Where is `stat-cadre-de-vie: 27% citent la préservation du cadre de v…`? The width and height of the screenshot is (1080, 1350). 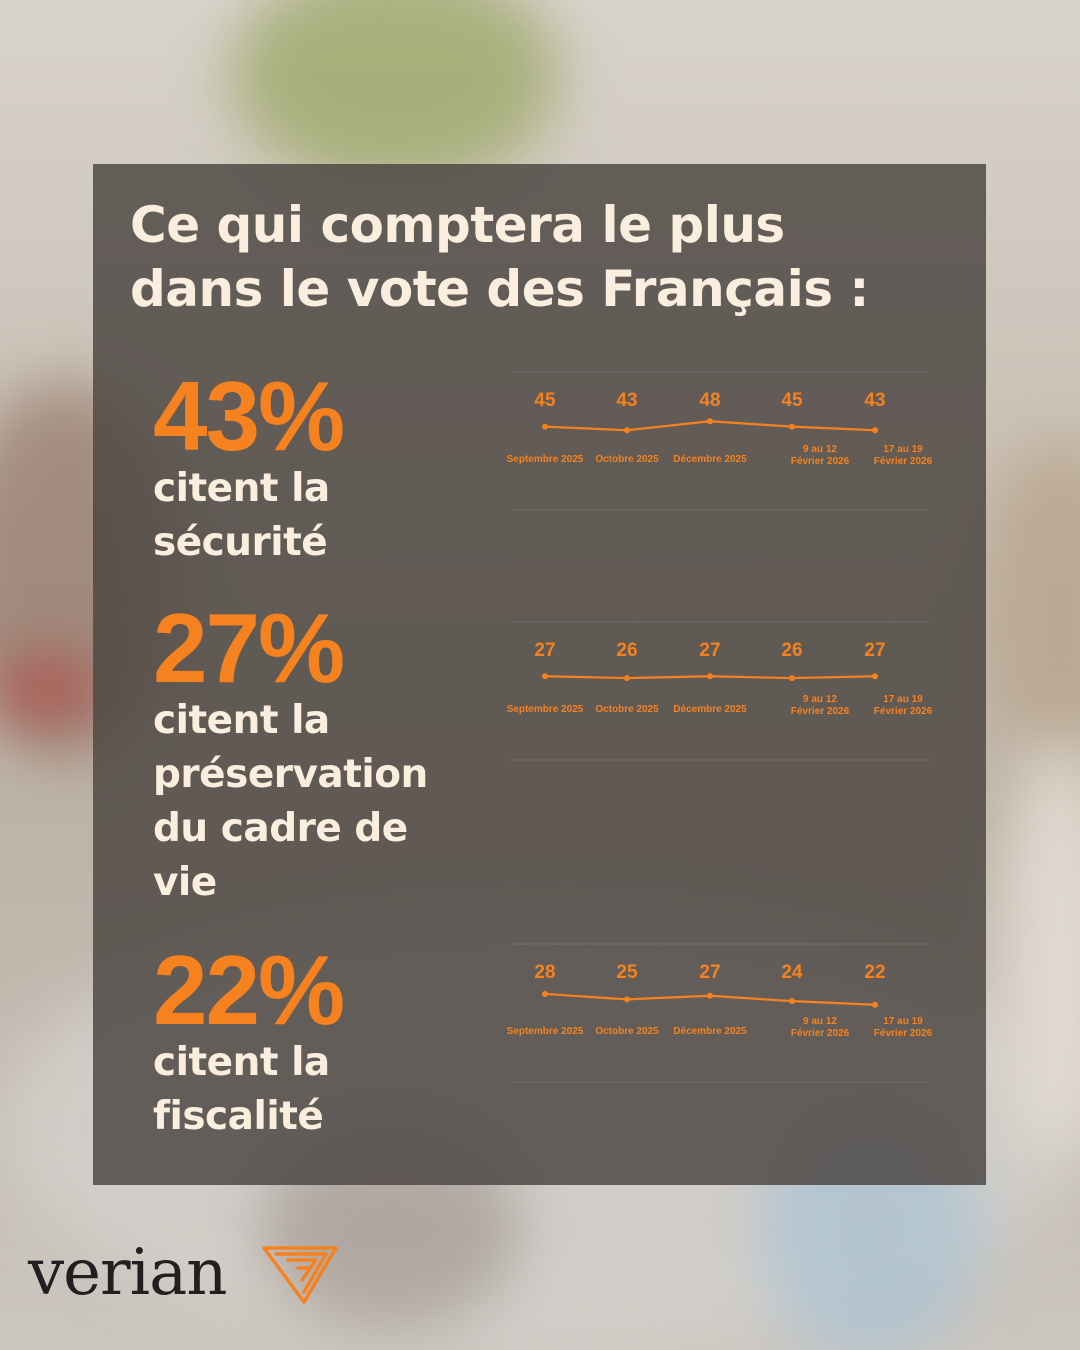
stat-cadre-de-vie: 27% citent la préservation du cadre de v… is located at coordinates (323, 751).